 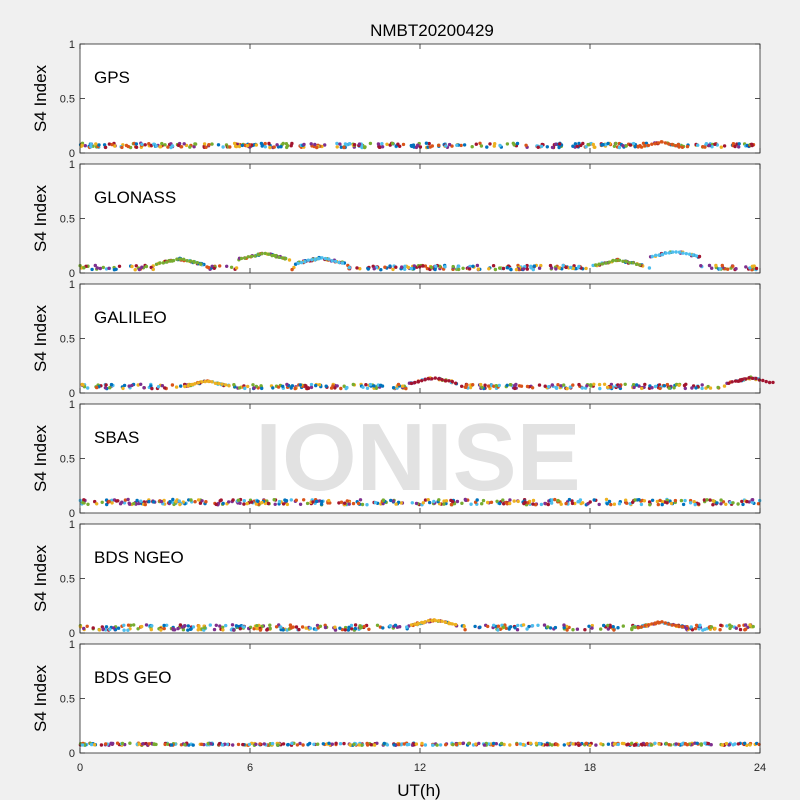 I want to click on y-tick-label: 1, so click(x=72, y=45).